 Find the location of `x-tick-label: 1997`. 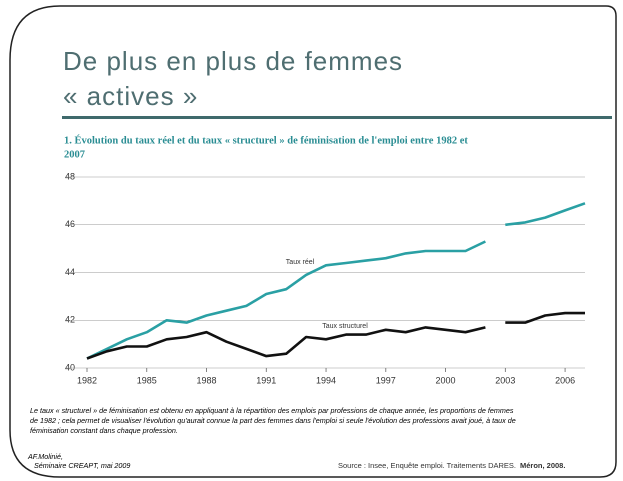

x-tick-label: 1997 is located at coordinates (386, 380).